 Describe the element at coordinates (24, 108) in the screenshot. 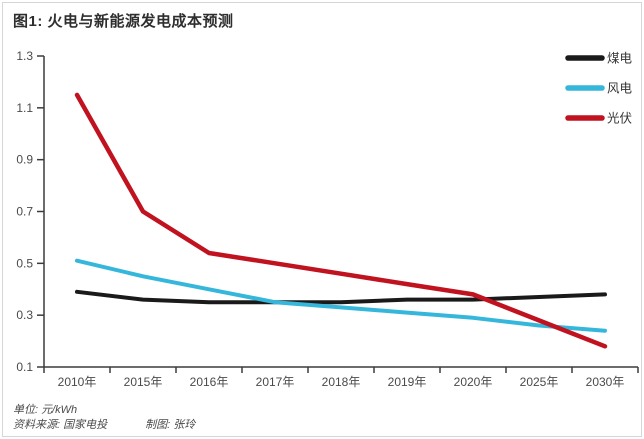

I see `y-tick-label: 1.1` at that location.